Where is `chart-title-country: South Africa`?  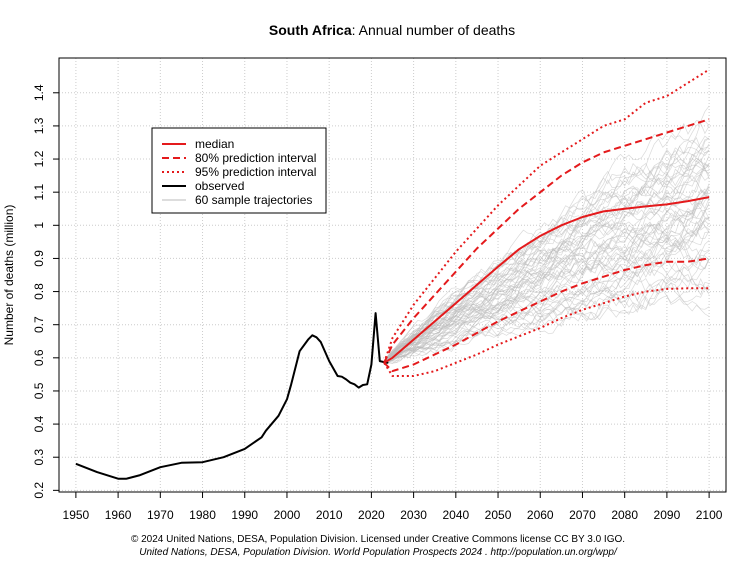
chart-title-country: South Africa is located at coordinates (310, 30).